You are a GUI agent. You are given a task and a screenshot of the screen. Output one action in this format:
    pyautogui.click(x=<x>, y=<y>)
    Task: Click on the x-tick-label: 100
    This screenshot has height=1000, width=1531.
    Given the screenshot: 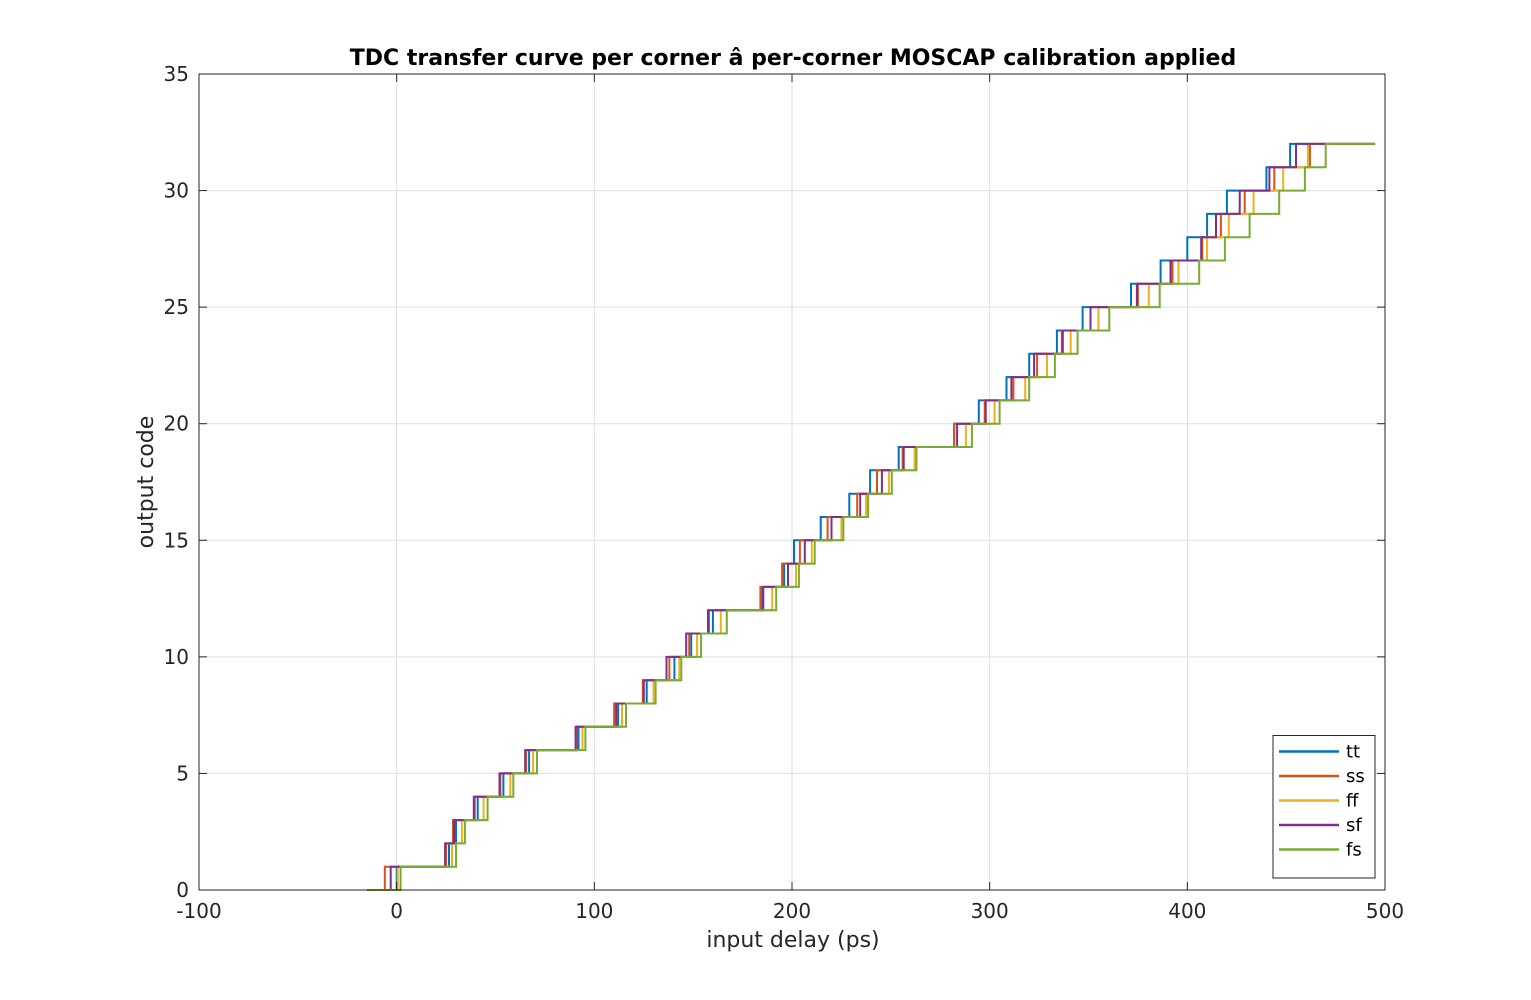 What is the action you would take?
    pyautogui.click(x=594, y=911)
    